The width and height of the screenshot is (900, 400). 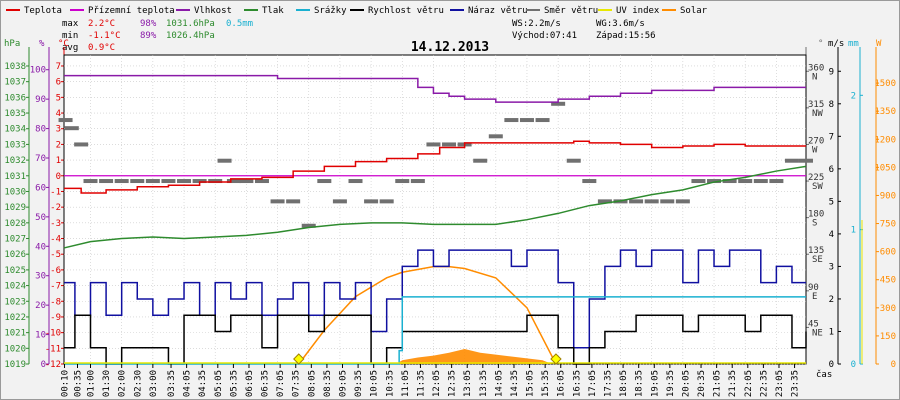 What do you see at coordinates (435, 88) in the screenshot?
I see `humidity-line` at bounding box center [435, 88].